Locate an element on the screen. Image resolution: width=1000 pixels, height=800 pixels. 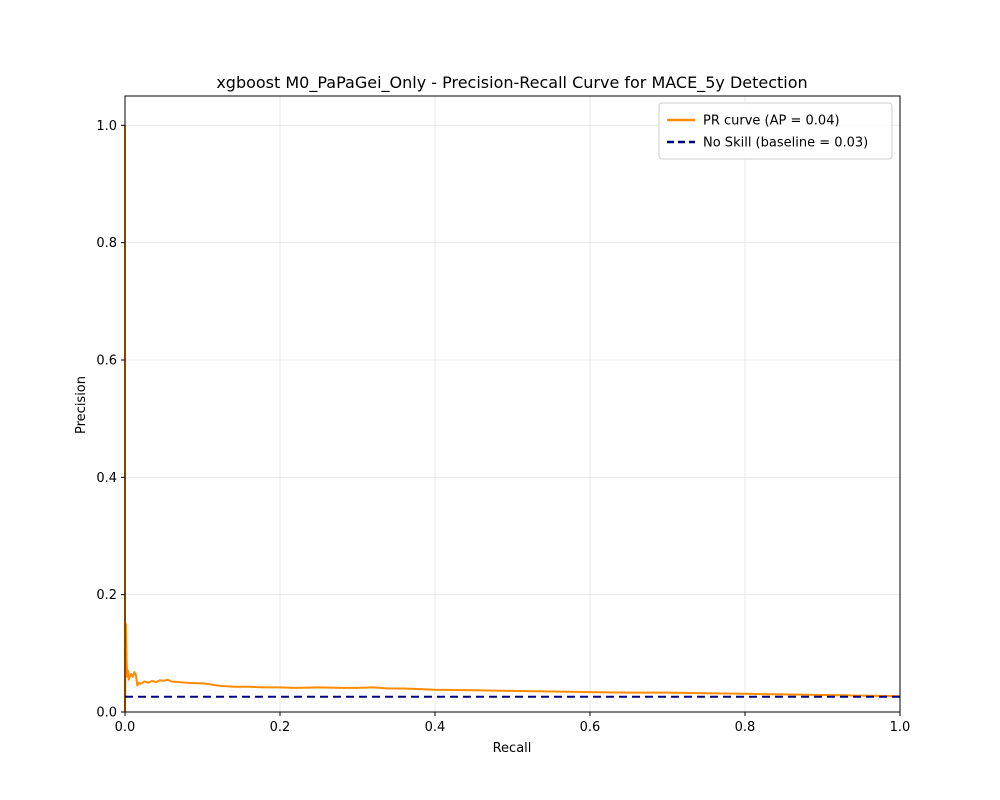
y-tick-label: 0.4 is located at coordinates (106, 478).